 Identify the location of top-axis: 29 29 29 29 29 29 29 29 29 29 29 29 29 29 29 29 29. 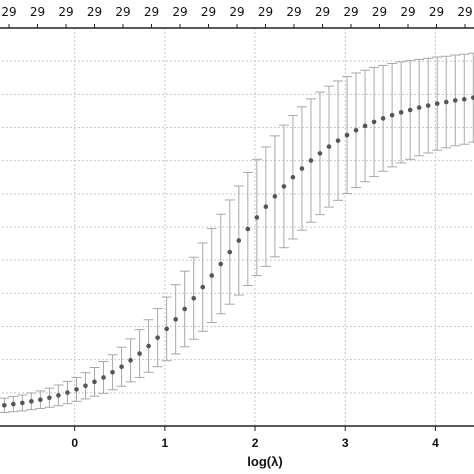
(237, 16).